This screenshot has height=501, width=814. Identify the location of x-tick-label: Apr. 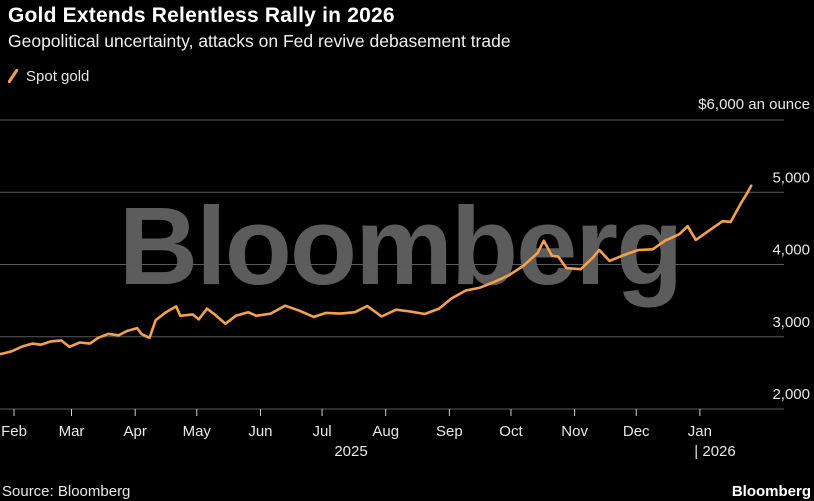
(134, 431).